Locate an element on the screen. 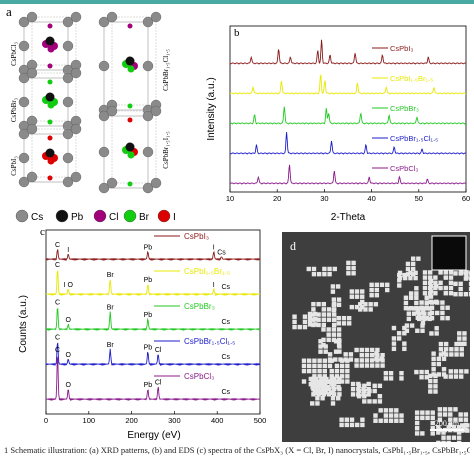 Image resolution: width=474 pixels, height=456 pixels. series-legend-label: CsPbI₁.₅Br₁.₅ is located at coordinates (207, 271).